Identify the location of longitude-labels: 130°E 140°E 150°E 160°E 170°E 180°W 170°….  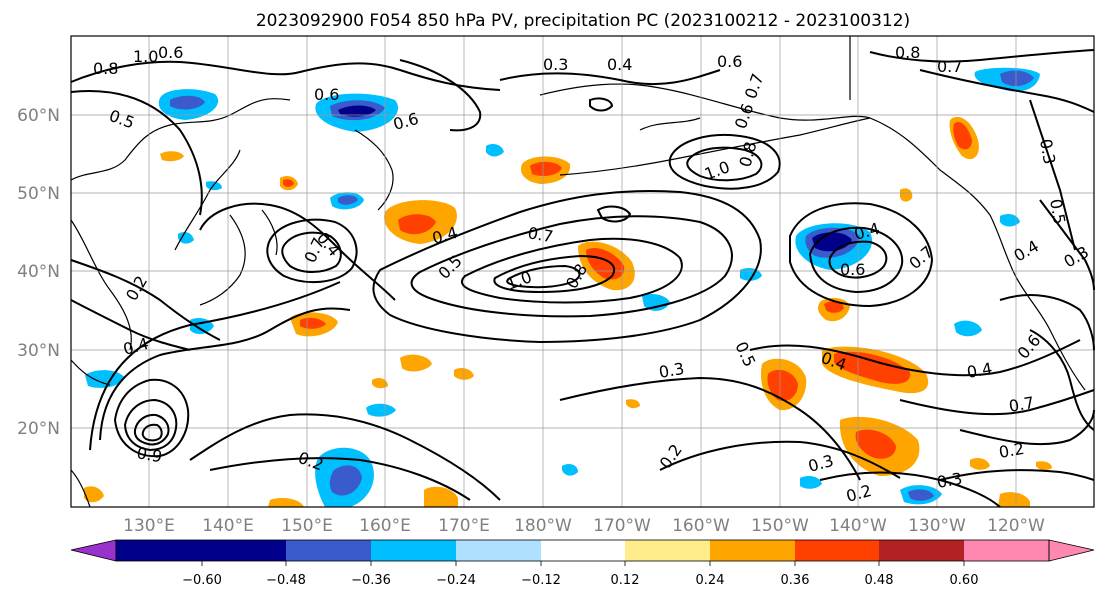
(584, 526).